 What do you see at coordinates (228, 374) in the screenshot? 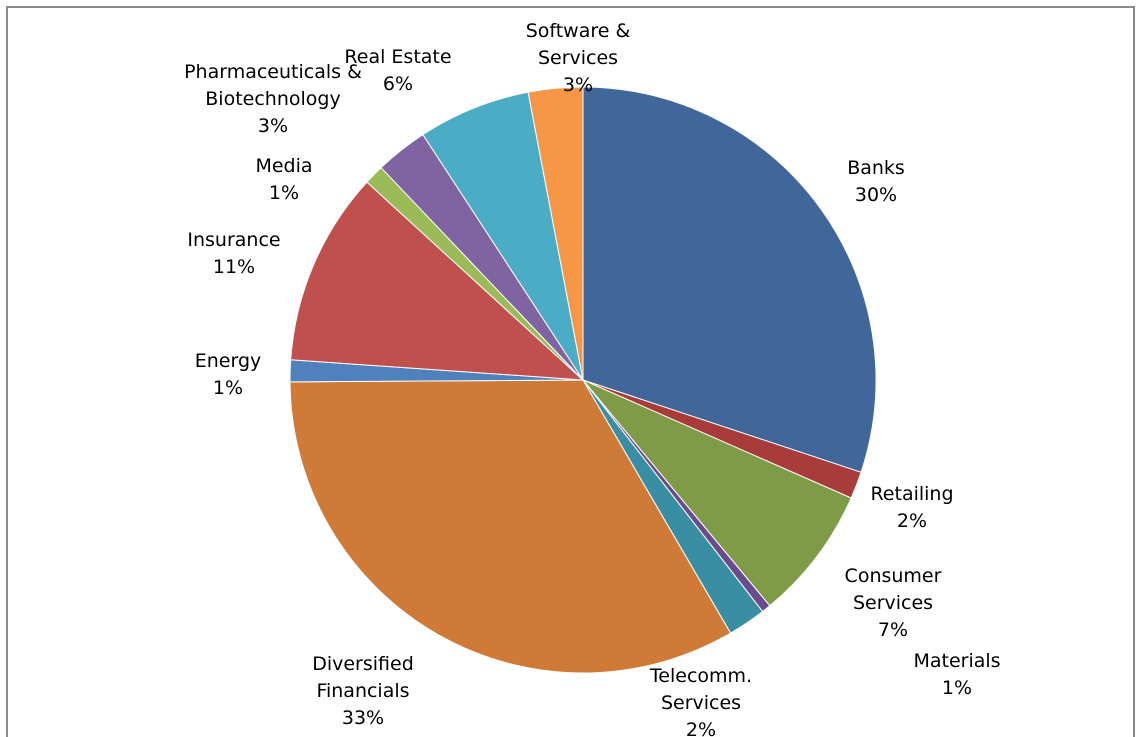
I see `slice-label-energy: Energy 1%` at bounding box center [228, 374].